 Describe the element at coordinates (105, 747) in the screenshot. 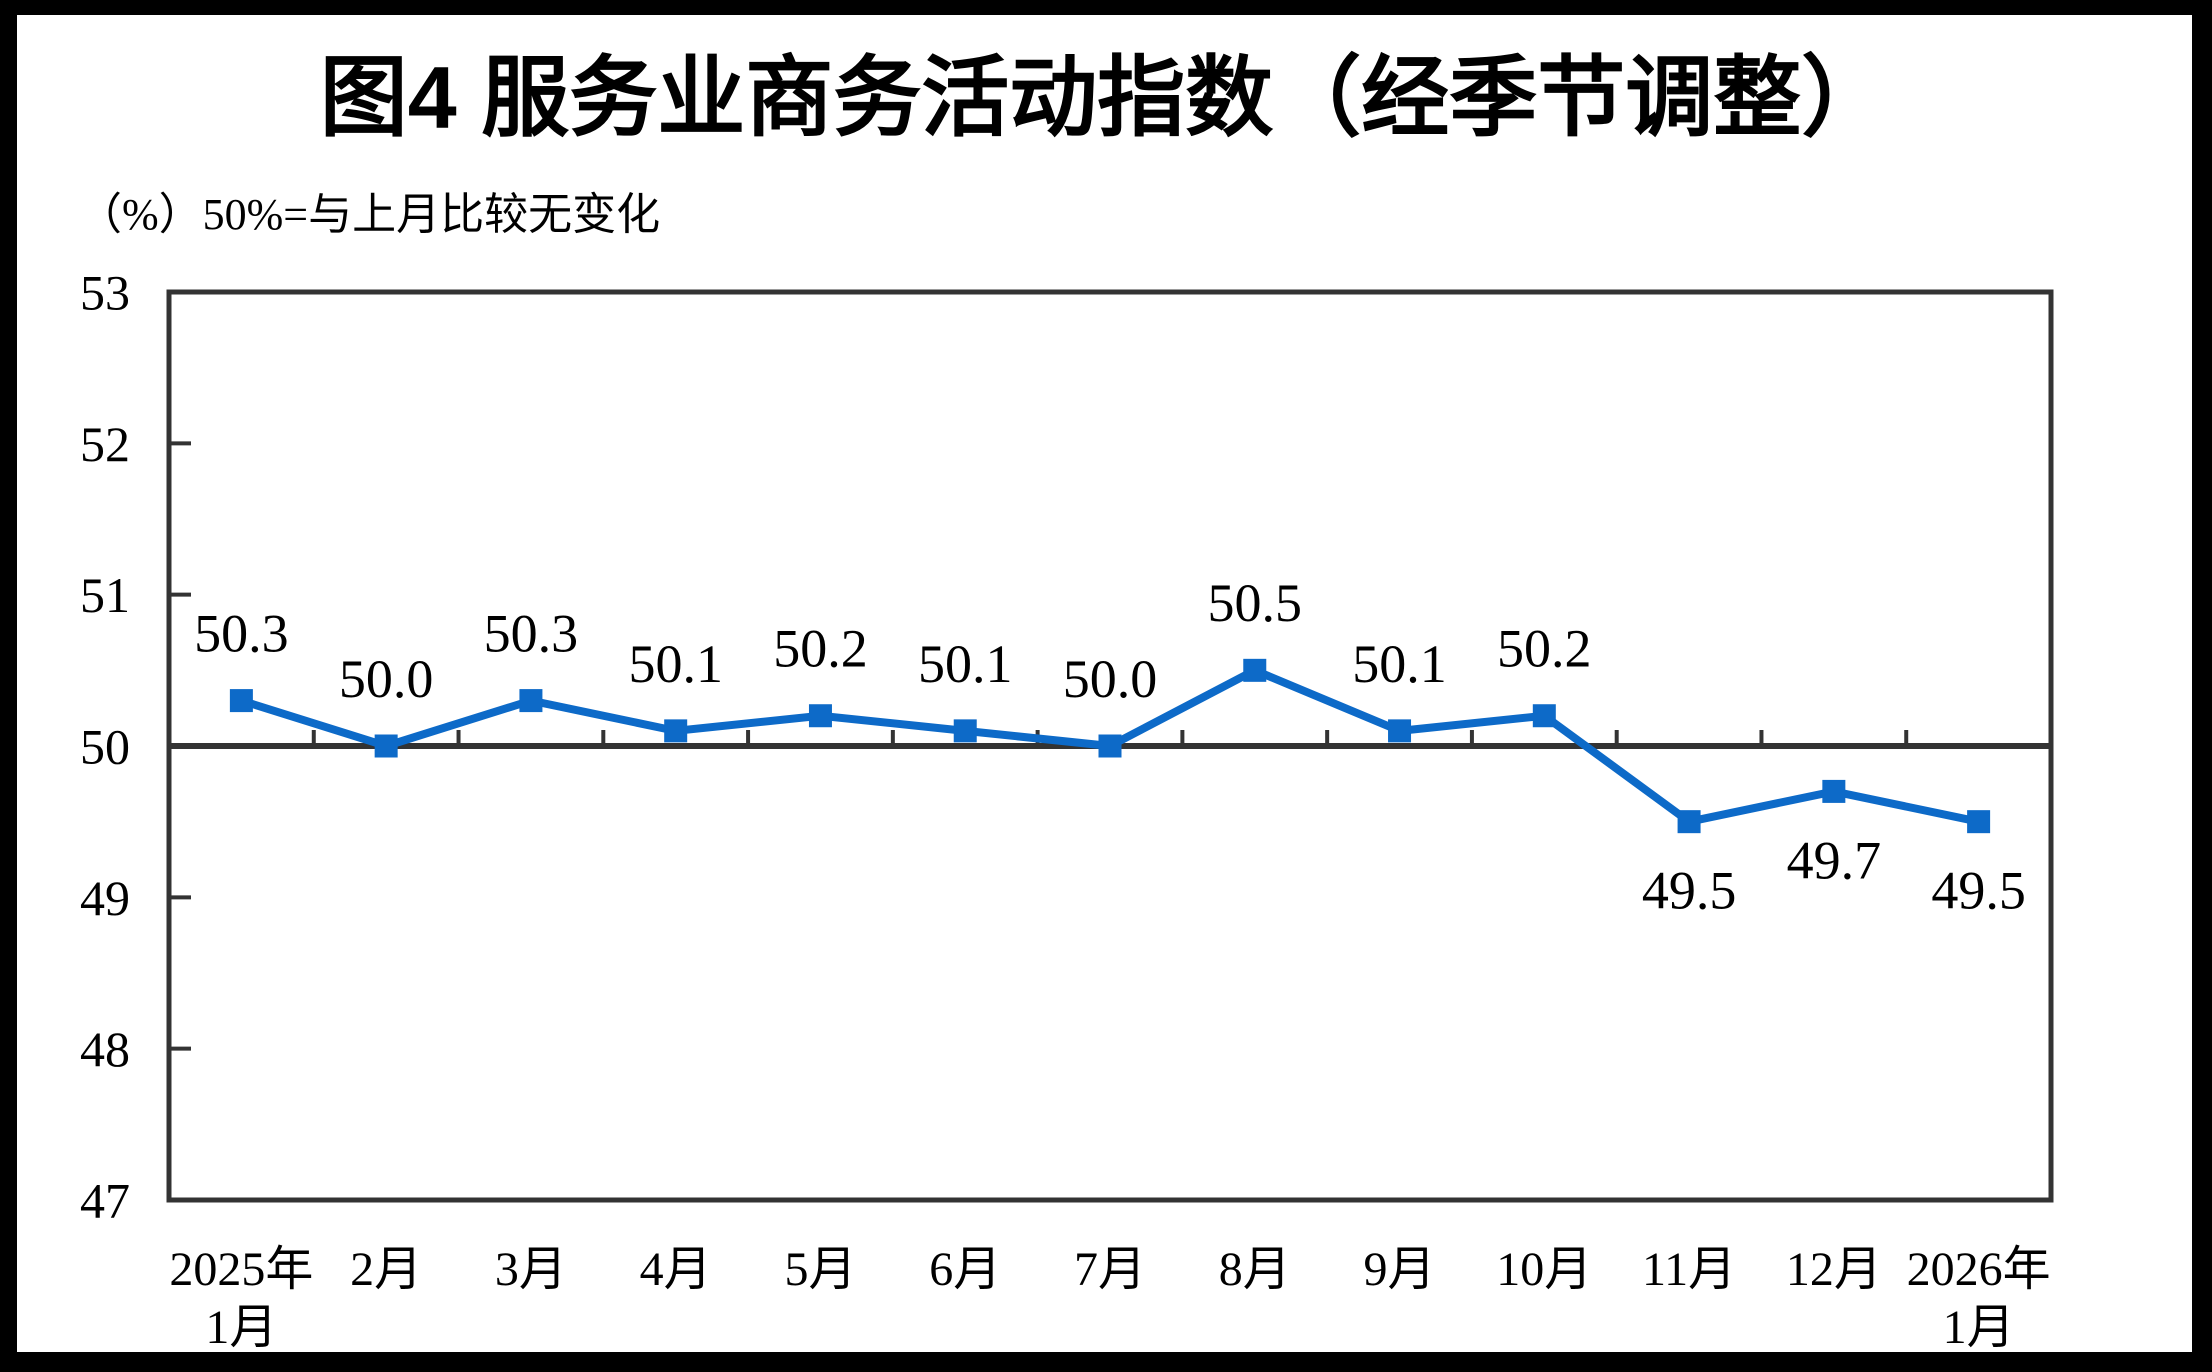

I see `y-axis-tick-label: 50` at that location.